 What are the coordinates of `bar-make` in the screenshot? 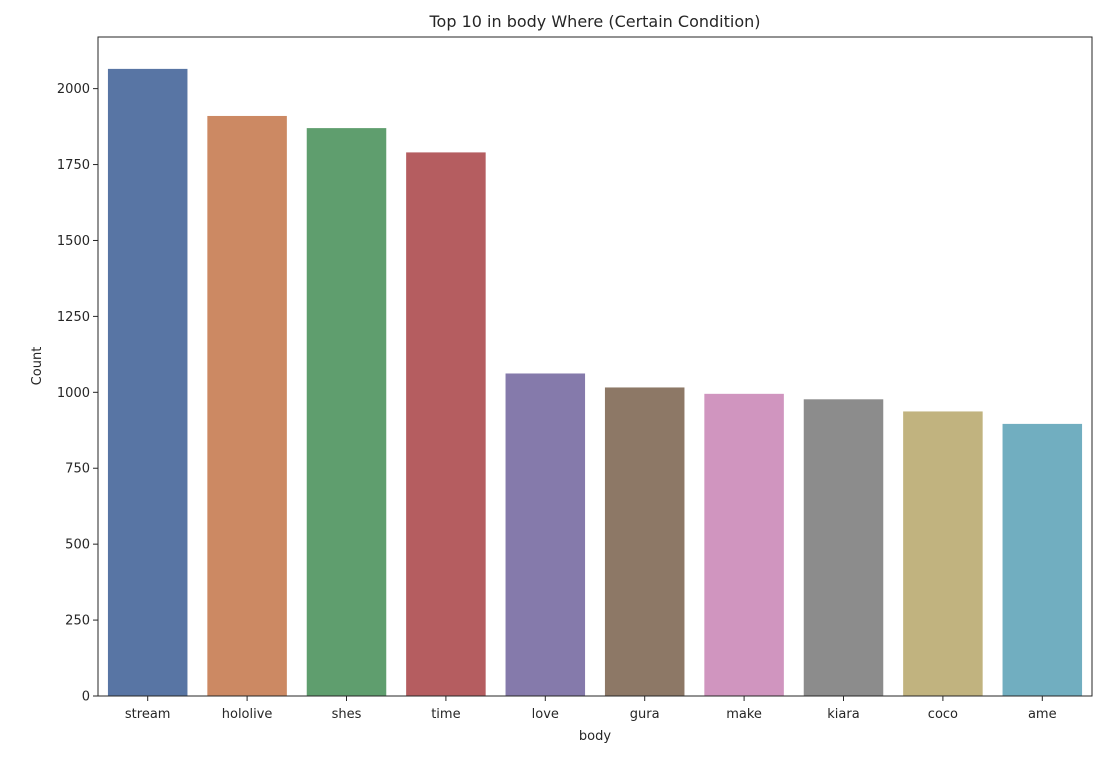 It's located at (744, 544).